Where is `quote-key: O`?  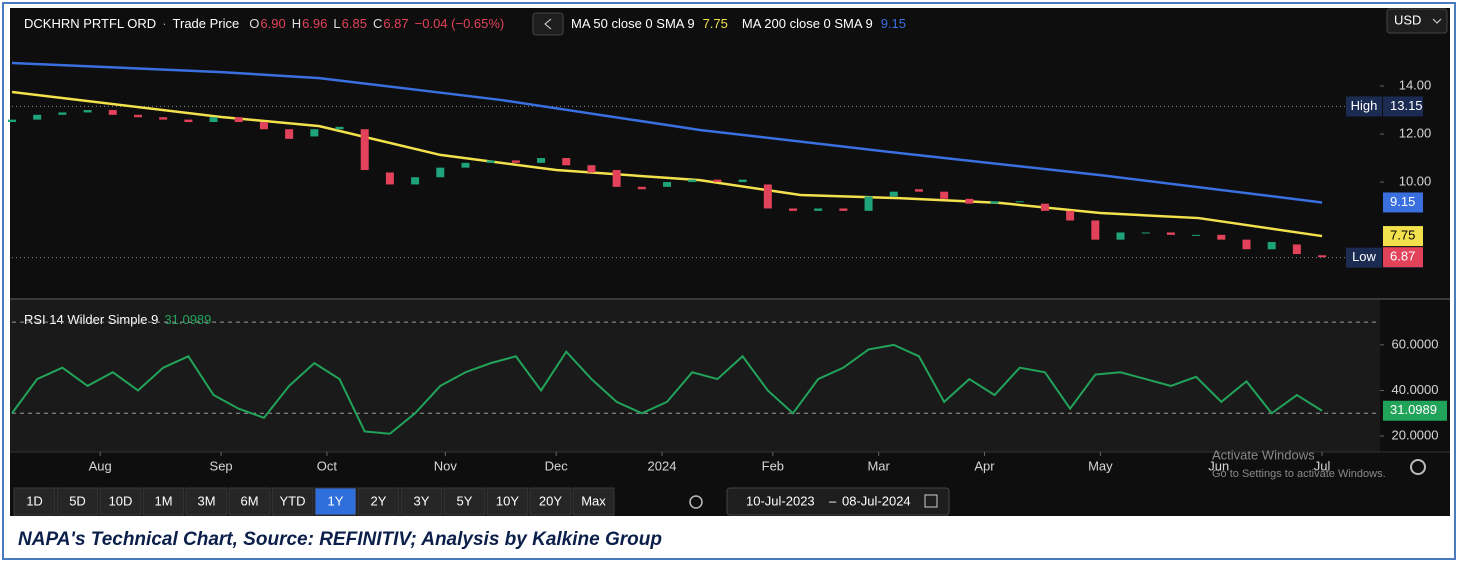 quote-key: O is located at coordinates (254, 23).